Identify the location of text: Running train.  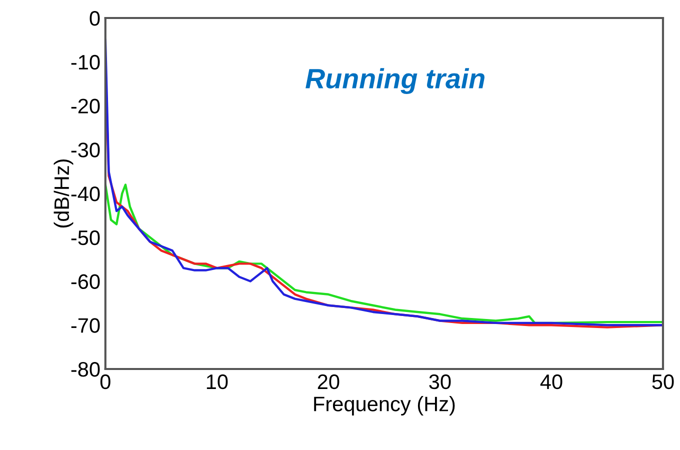
(395, 81).